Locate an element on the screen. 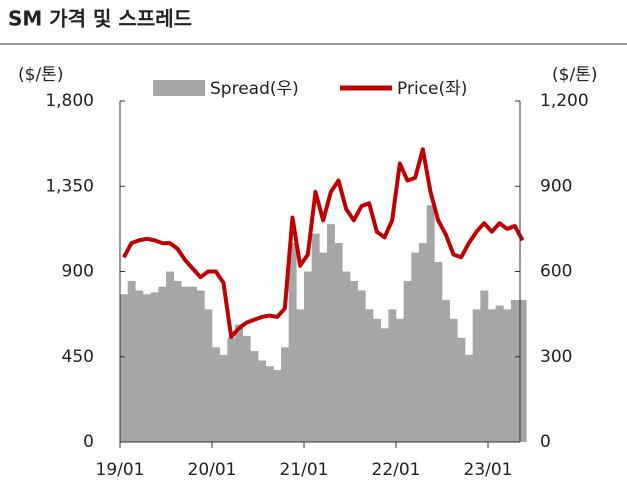 The height and width of the screenshot is (498, 627). y2-tick-label: 600 is located at coordinates (556, 272).